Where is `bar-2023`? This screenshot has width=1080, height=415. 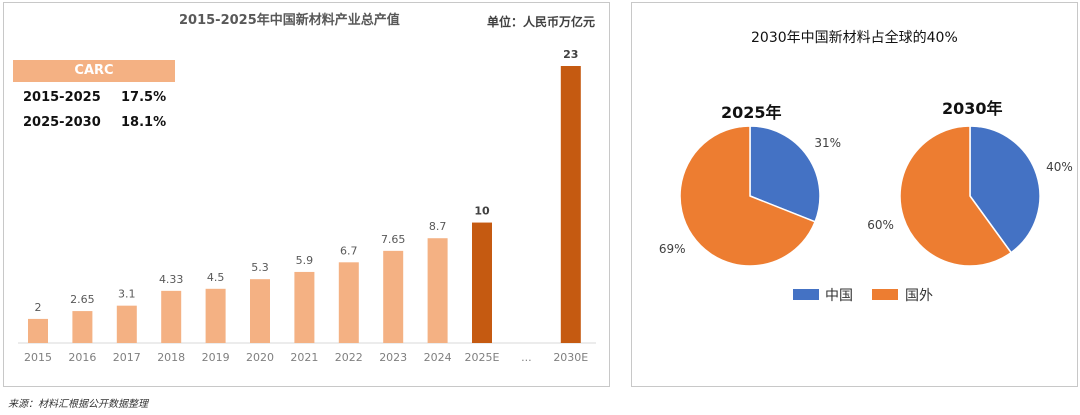 bar-2023 is located at coordinates (393, 296).